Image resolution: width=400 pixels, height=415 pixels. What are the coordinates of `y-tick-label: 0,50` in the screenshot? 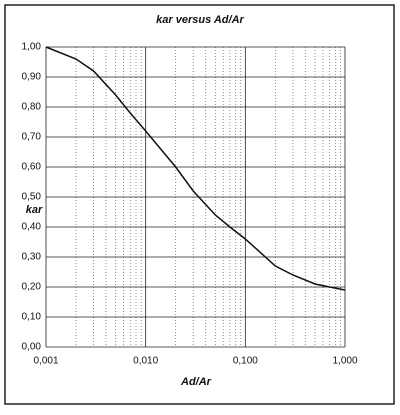 It's located at (32, 197).